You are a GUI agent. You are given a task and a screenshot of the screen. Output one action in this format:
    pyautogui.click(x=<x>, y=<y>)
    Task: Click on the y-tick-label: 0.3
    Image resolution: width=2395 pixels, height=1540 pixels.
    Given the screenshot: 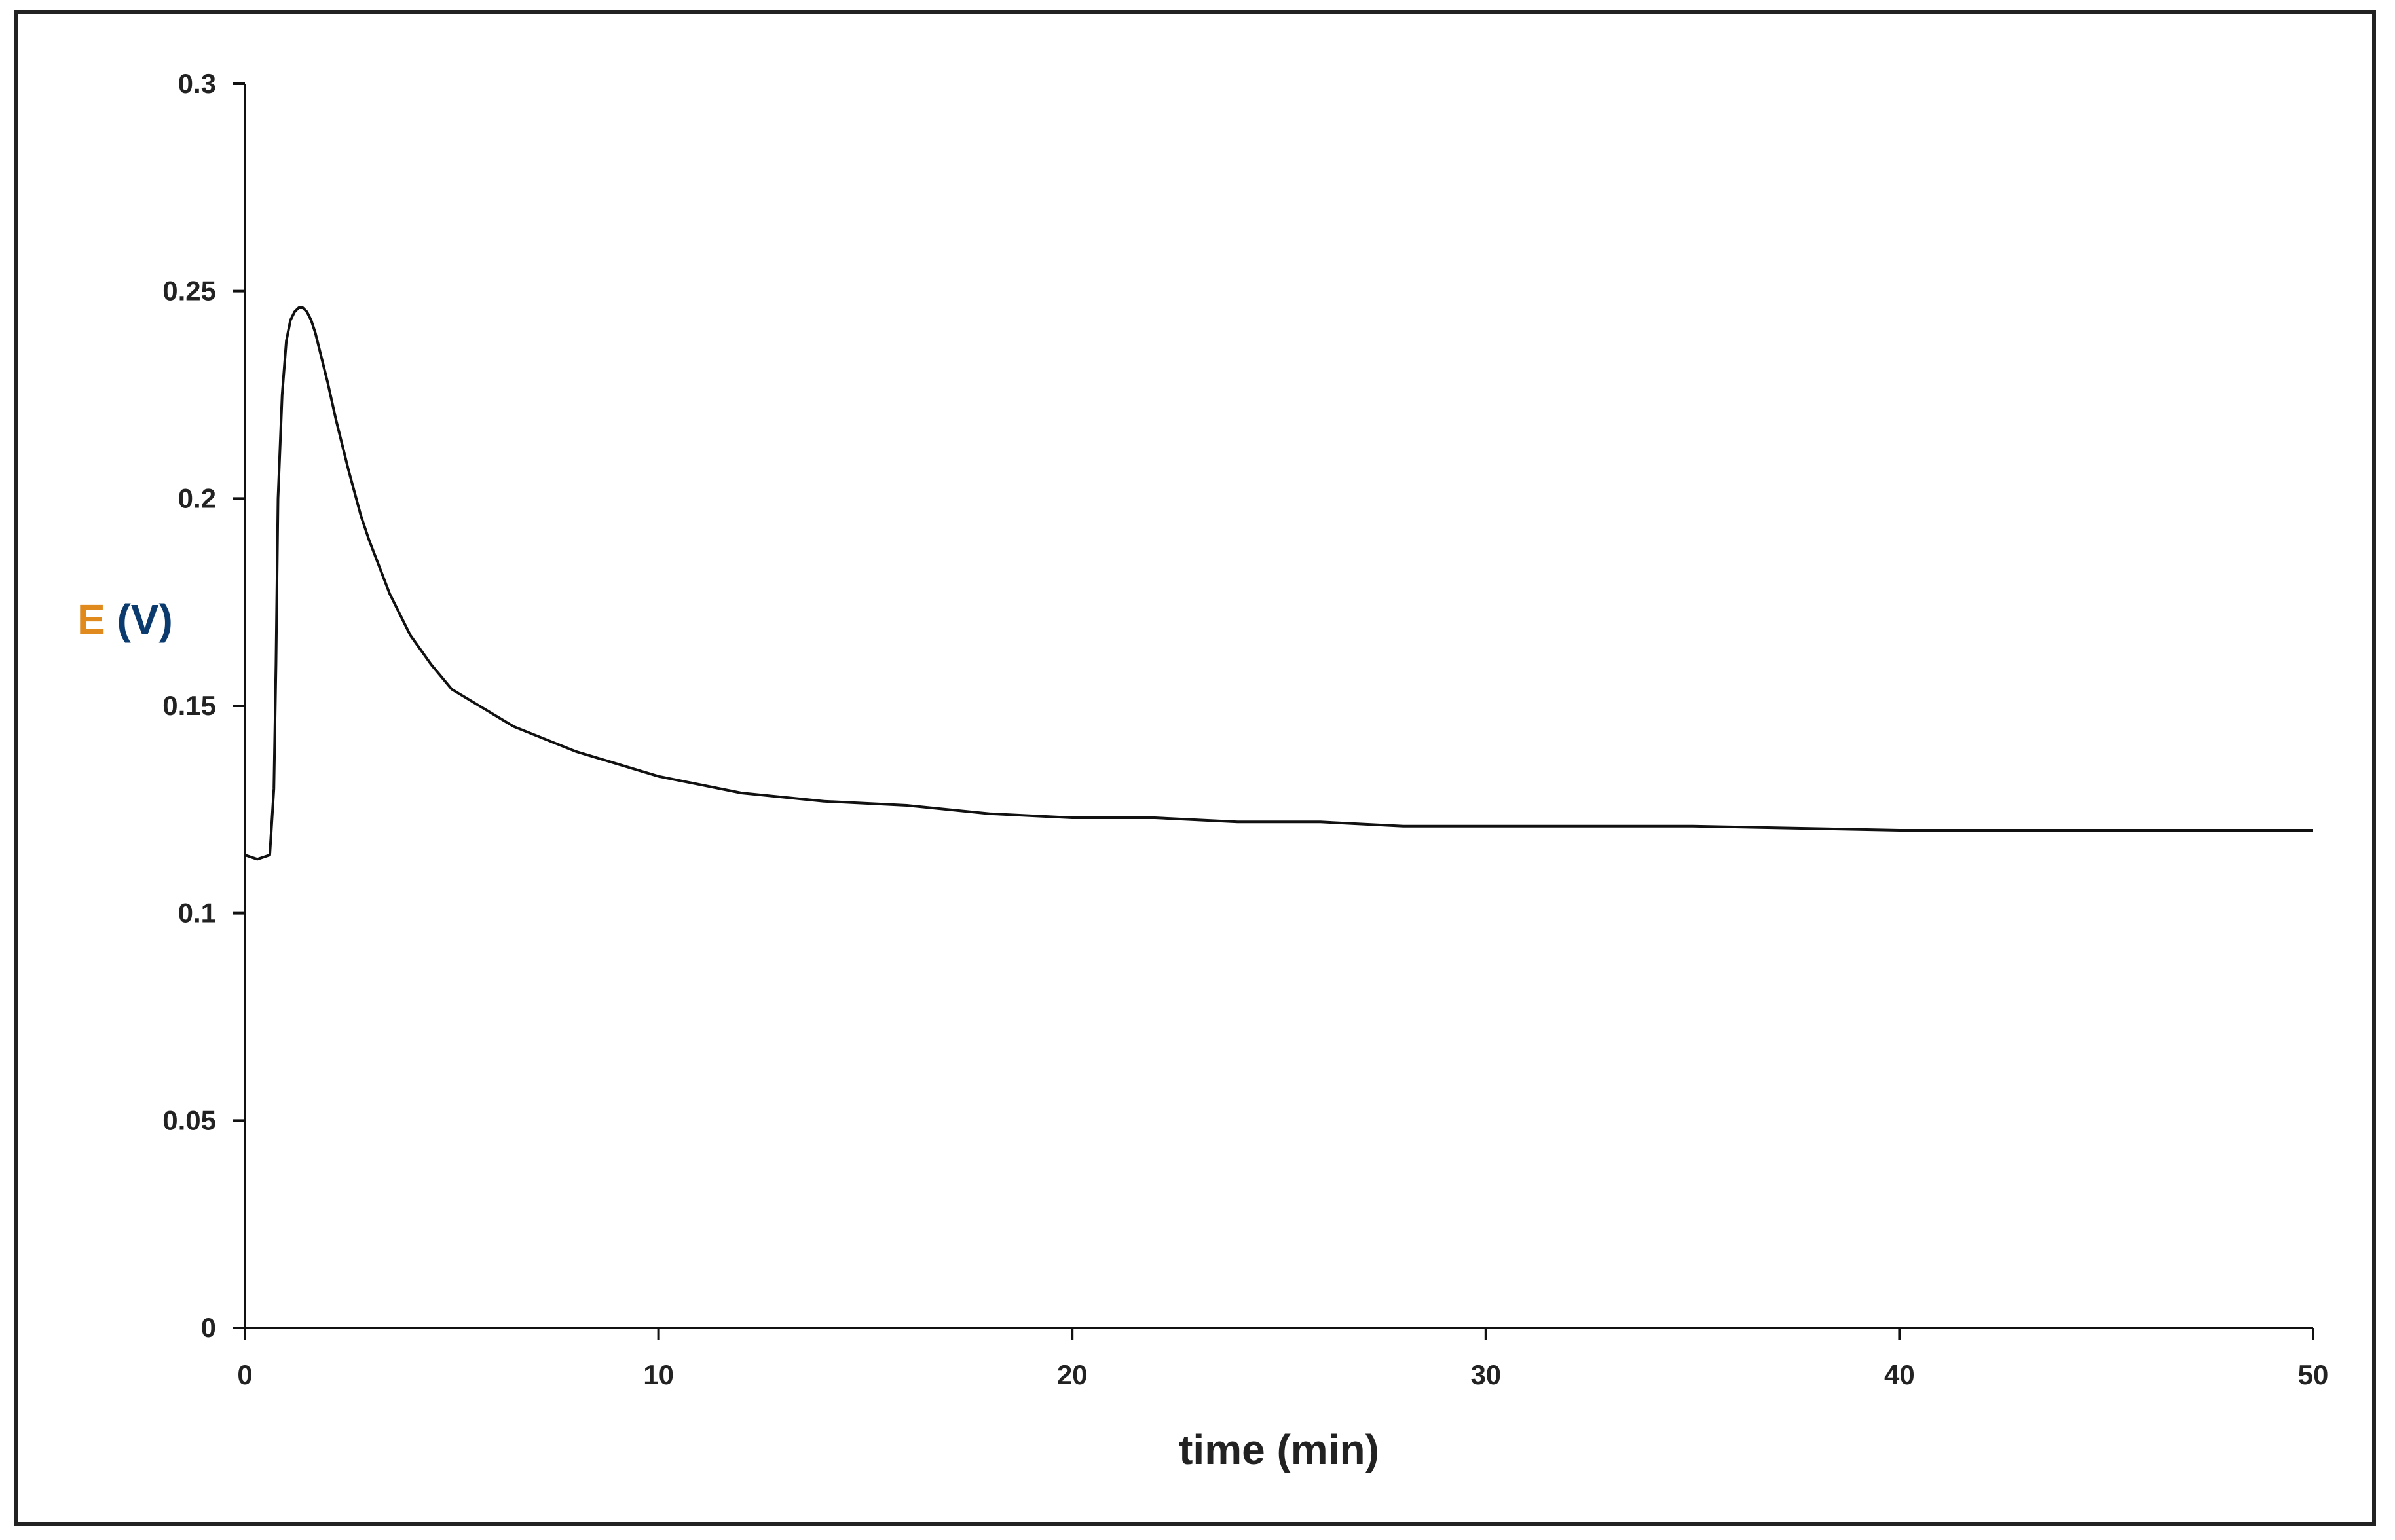 What is the action you would take?
    pyautogui.click(x=197, y=83)
    